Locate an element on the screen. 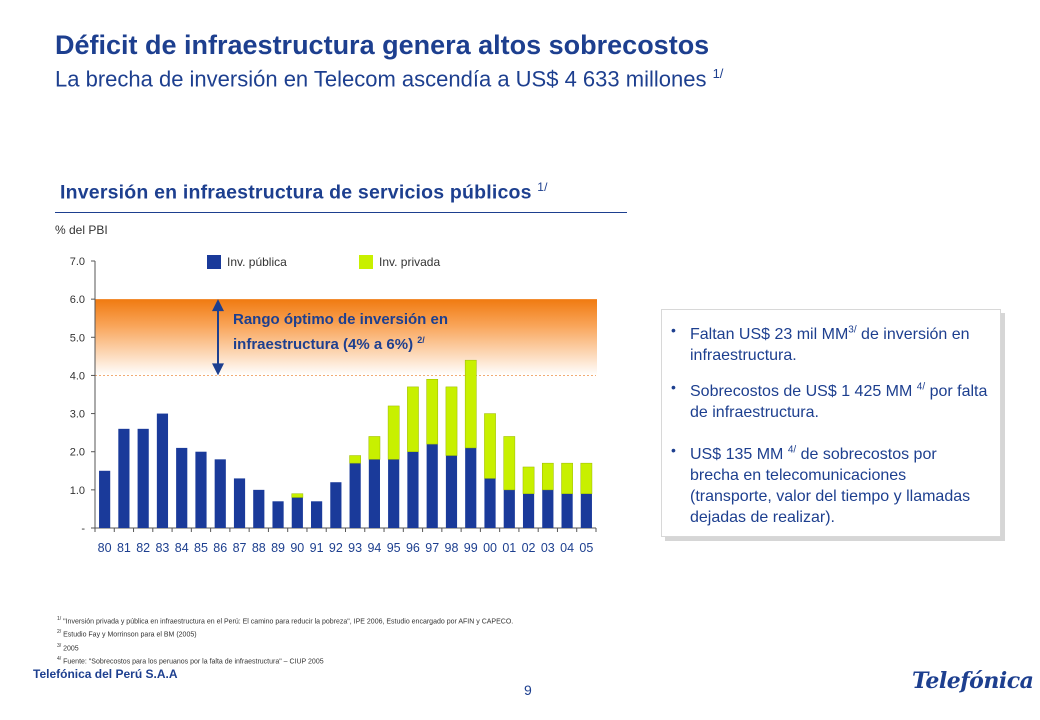 The height and width of the screenshot is (720, 1040). chart-title-note: 1/ is located at coordinates (542, 187).